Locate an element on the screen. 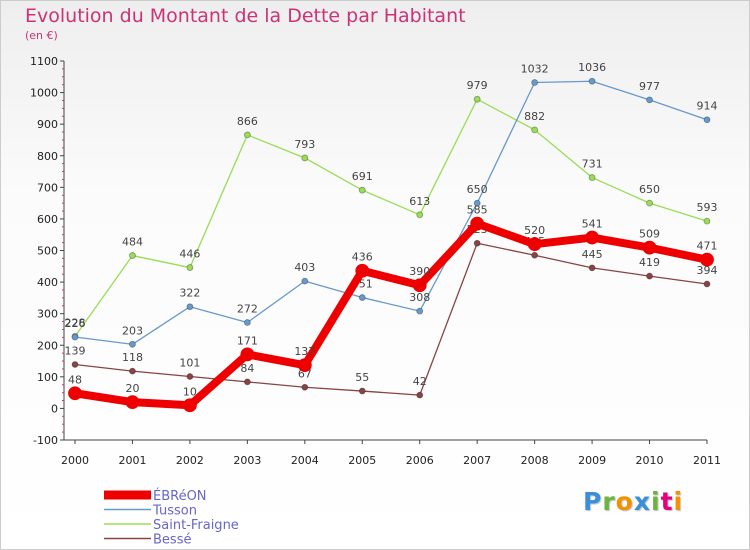 This screenshot has height=550, width=750. y-tick-label: 700 is located at coordinates (47, 187).